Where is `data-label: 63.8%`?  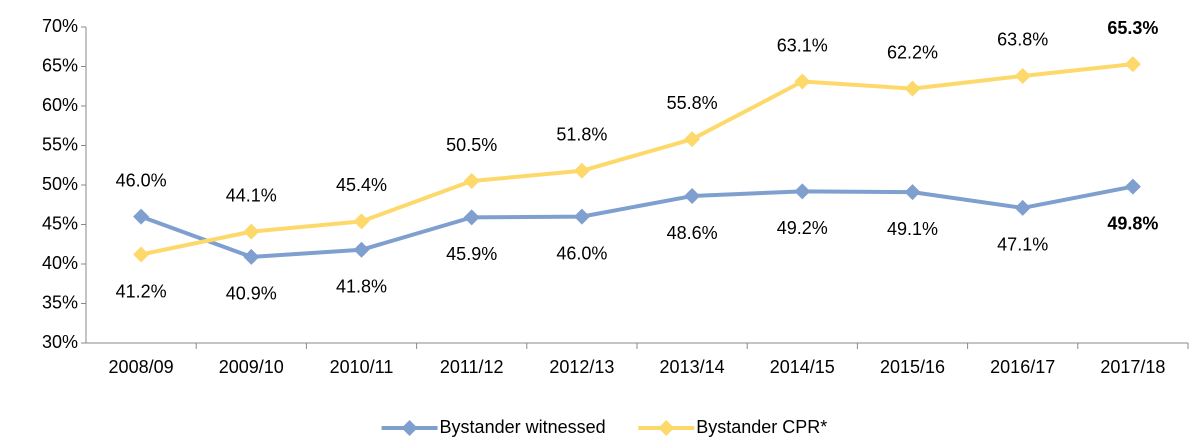 data-label: 63.8% is located at coordinates (1022, 40).